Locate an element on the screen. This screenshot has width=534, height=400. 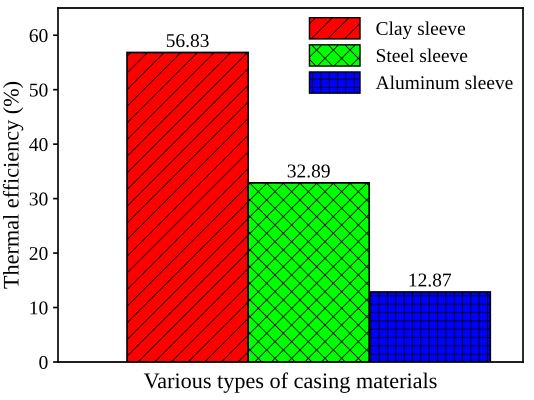
y-tick-label: 50 is located at coordinates (39, 90).